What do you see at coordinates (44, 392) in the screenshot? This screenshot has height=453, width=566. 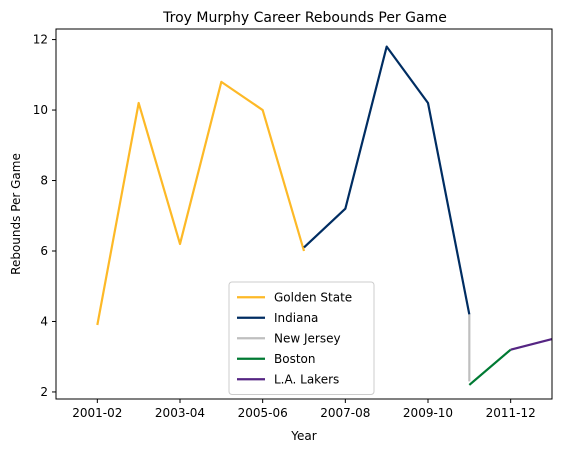 I see `y-tick-label: 2` at bounding box center [44, 392].